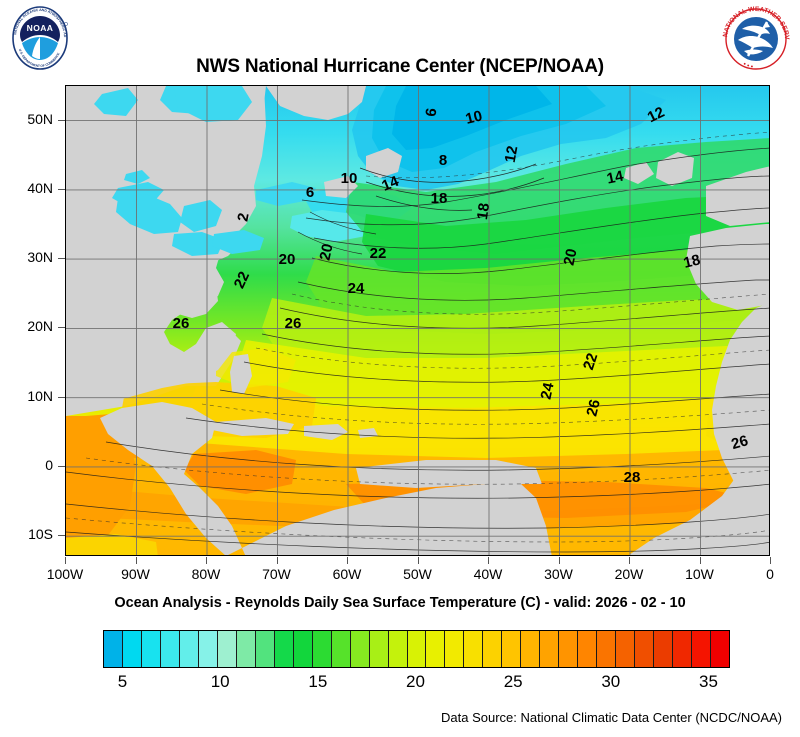 This screenshot has height=737, width=800. I want to click on colorbar-tick-label: 15, so click(318, 681).